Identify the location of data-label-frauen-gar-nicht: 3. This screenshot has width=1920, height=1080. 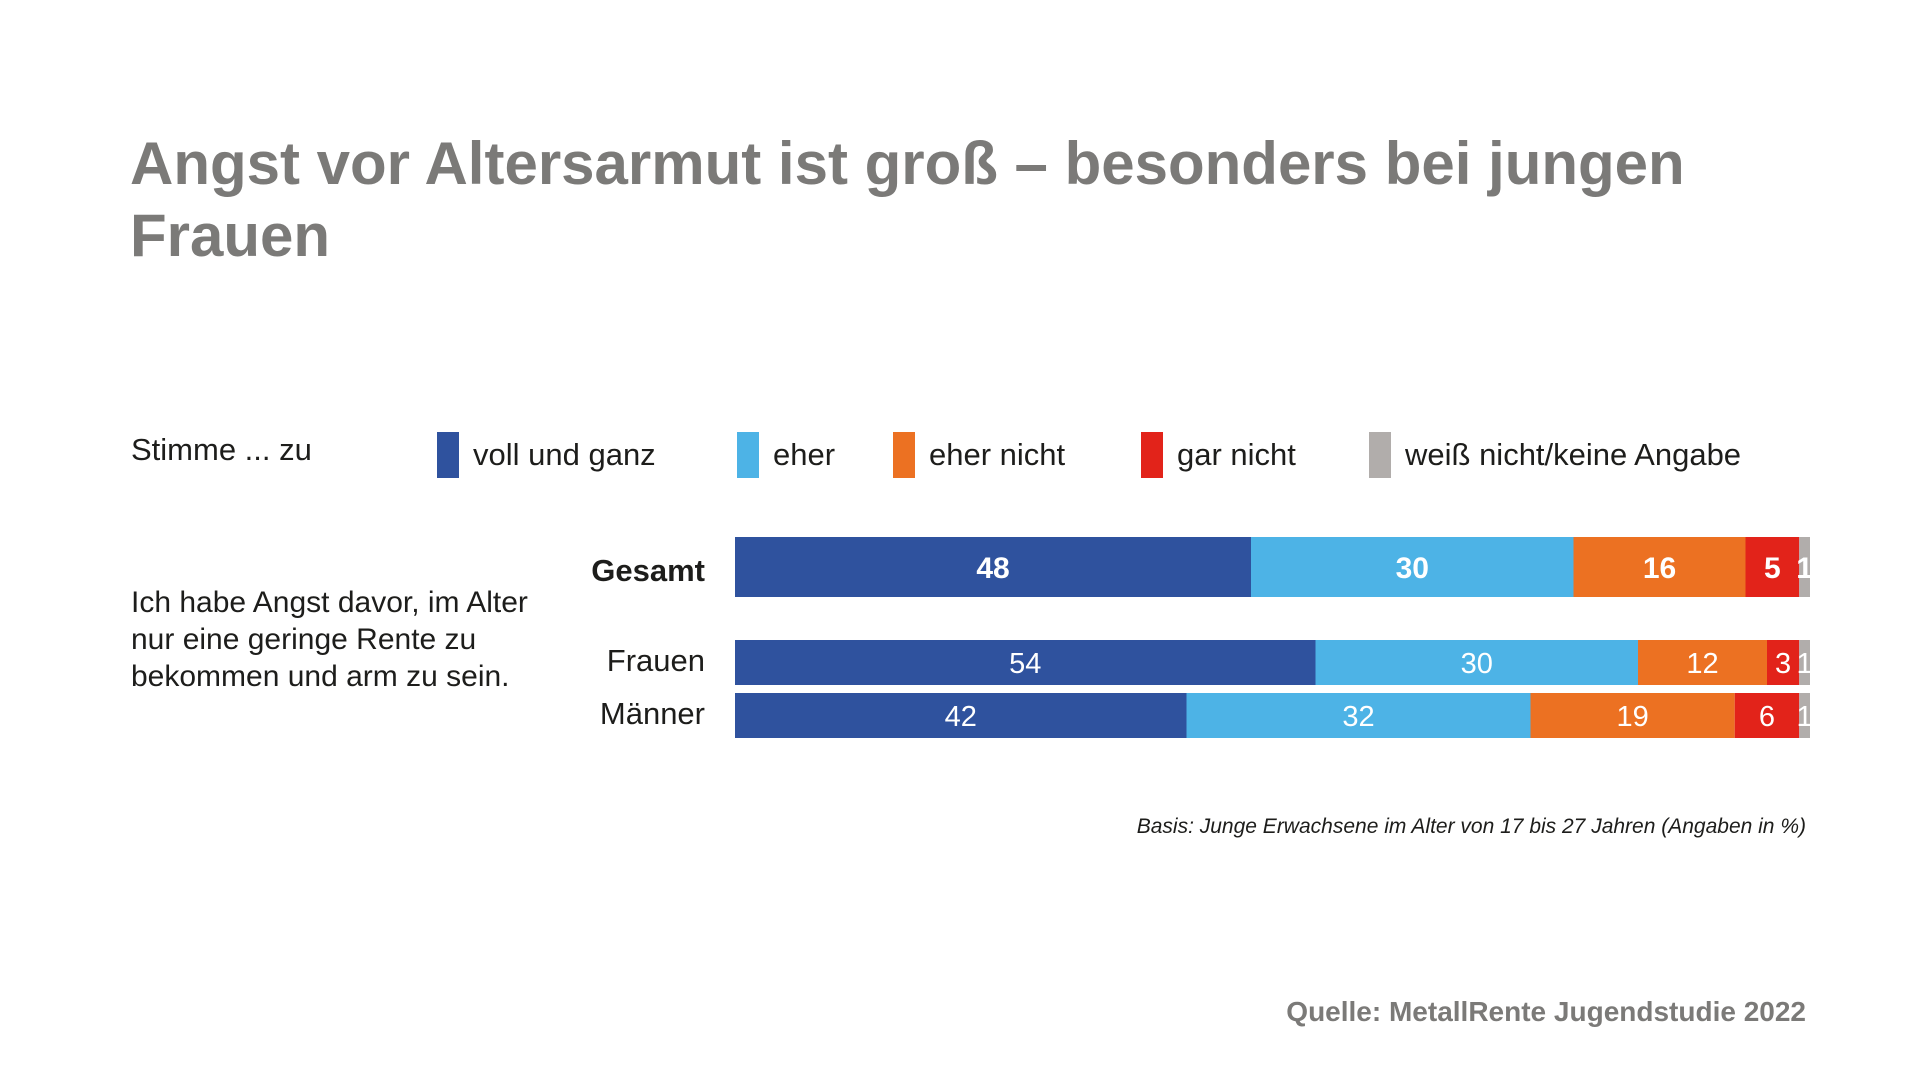
(1783, 664).